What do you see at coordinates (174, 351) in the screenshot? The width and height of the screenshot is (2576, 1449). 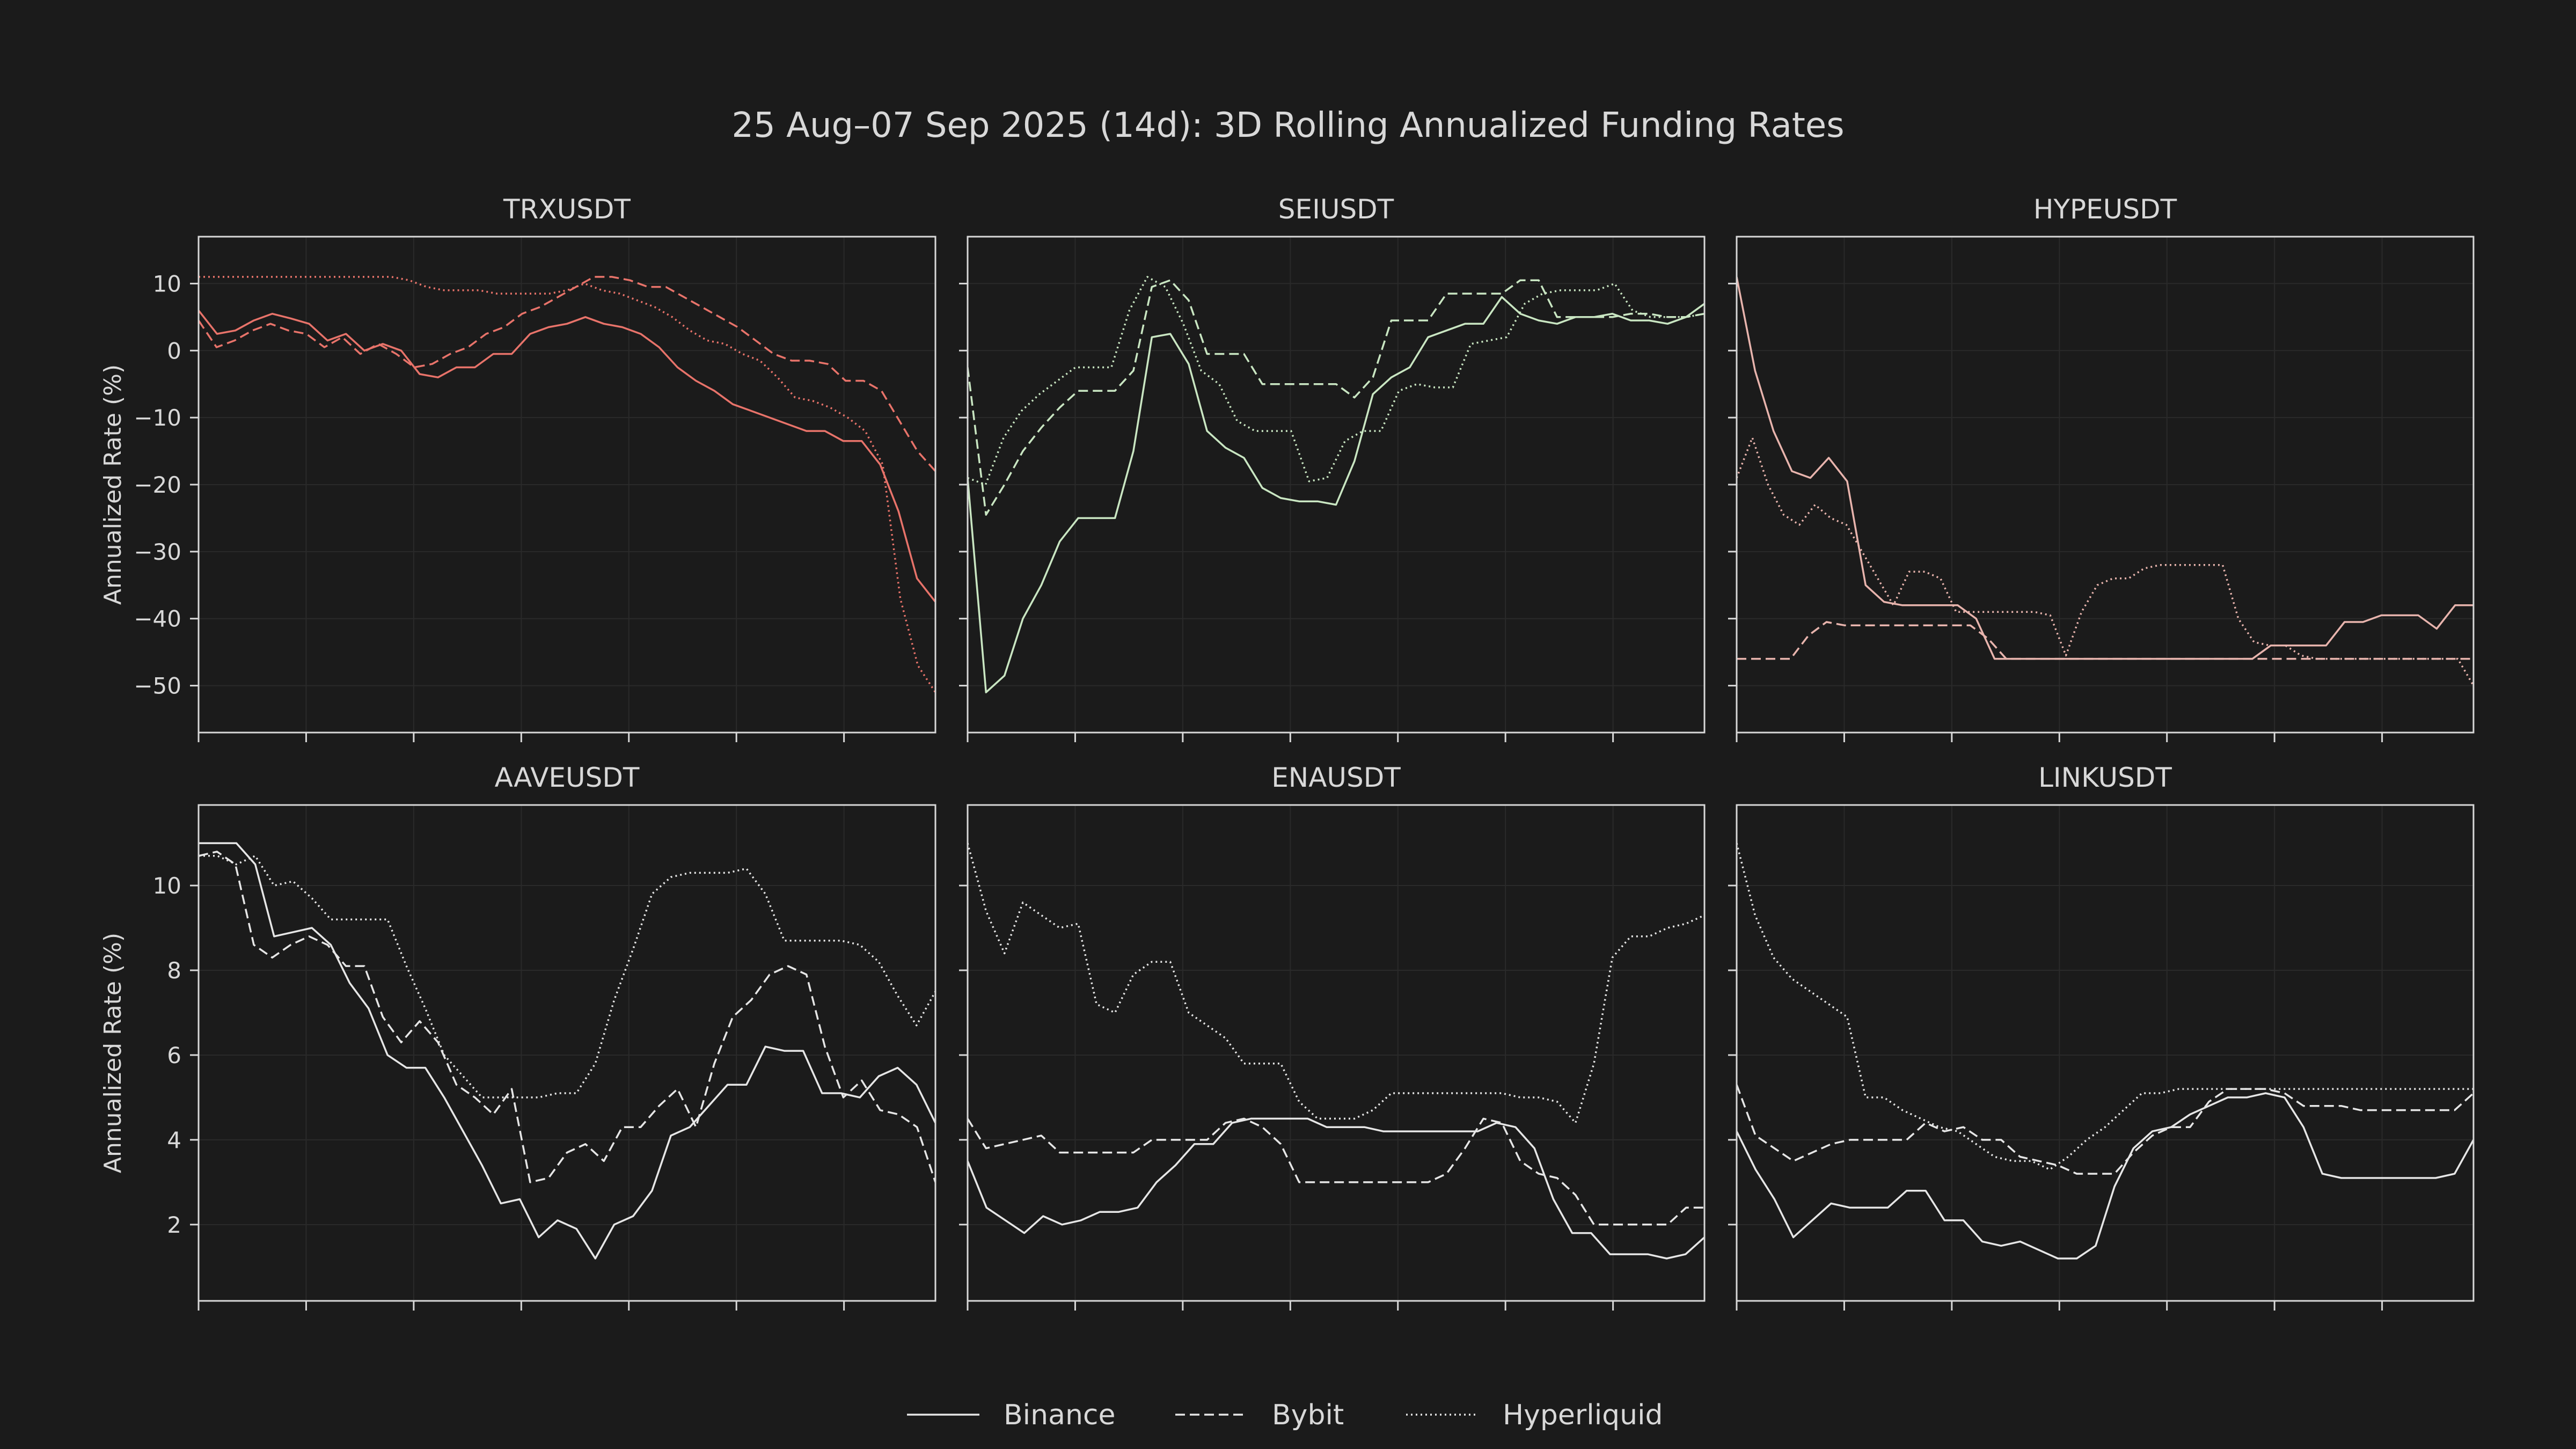 I see `y-tick-label: 0` at bounding box center [174, 351].